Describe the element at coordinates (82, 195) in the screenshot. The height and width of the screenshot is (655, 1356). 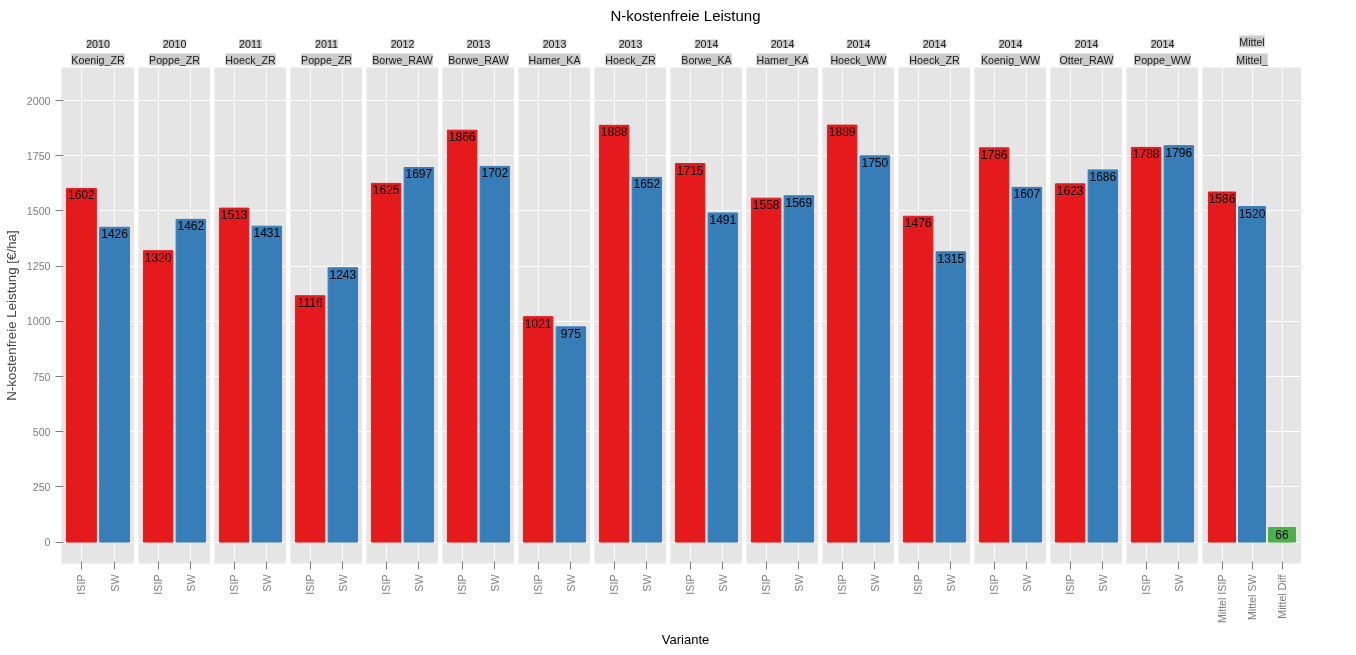
I see `data-label: 1602` at that location.